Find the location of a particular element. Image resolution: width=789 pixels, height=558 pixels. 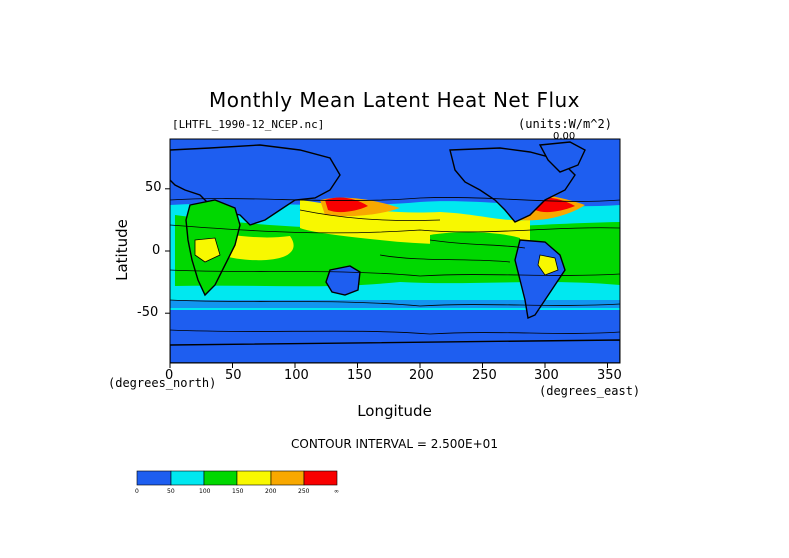

x-tick-1: 50 is located at coordinates (233, 375).